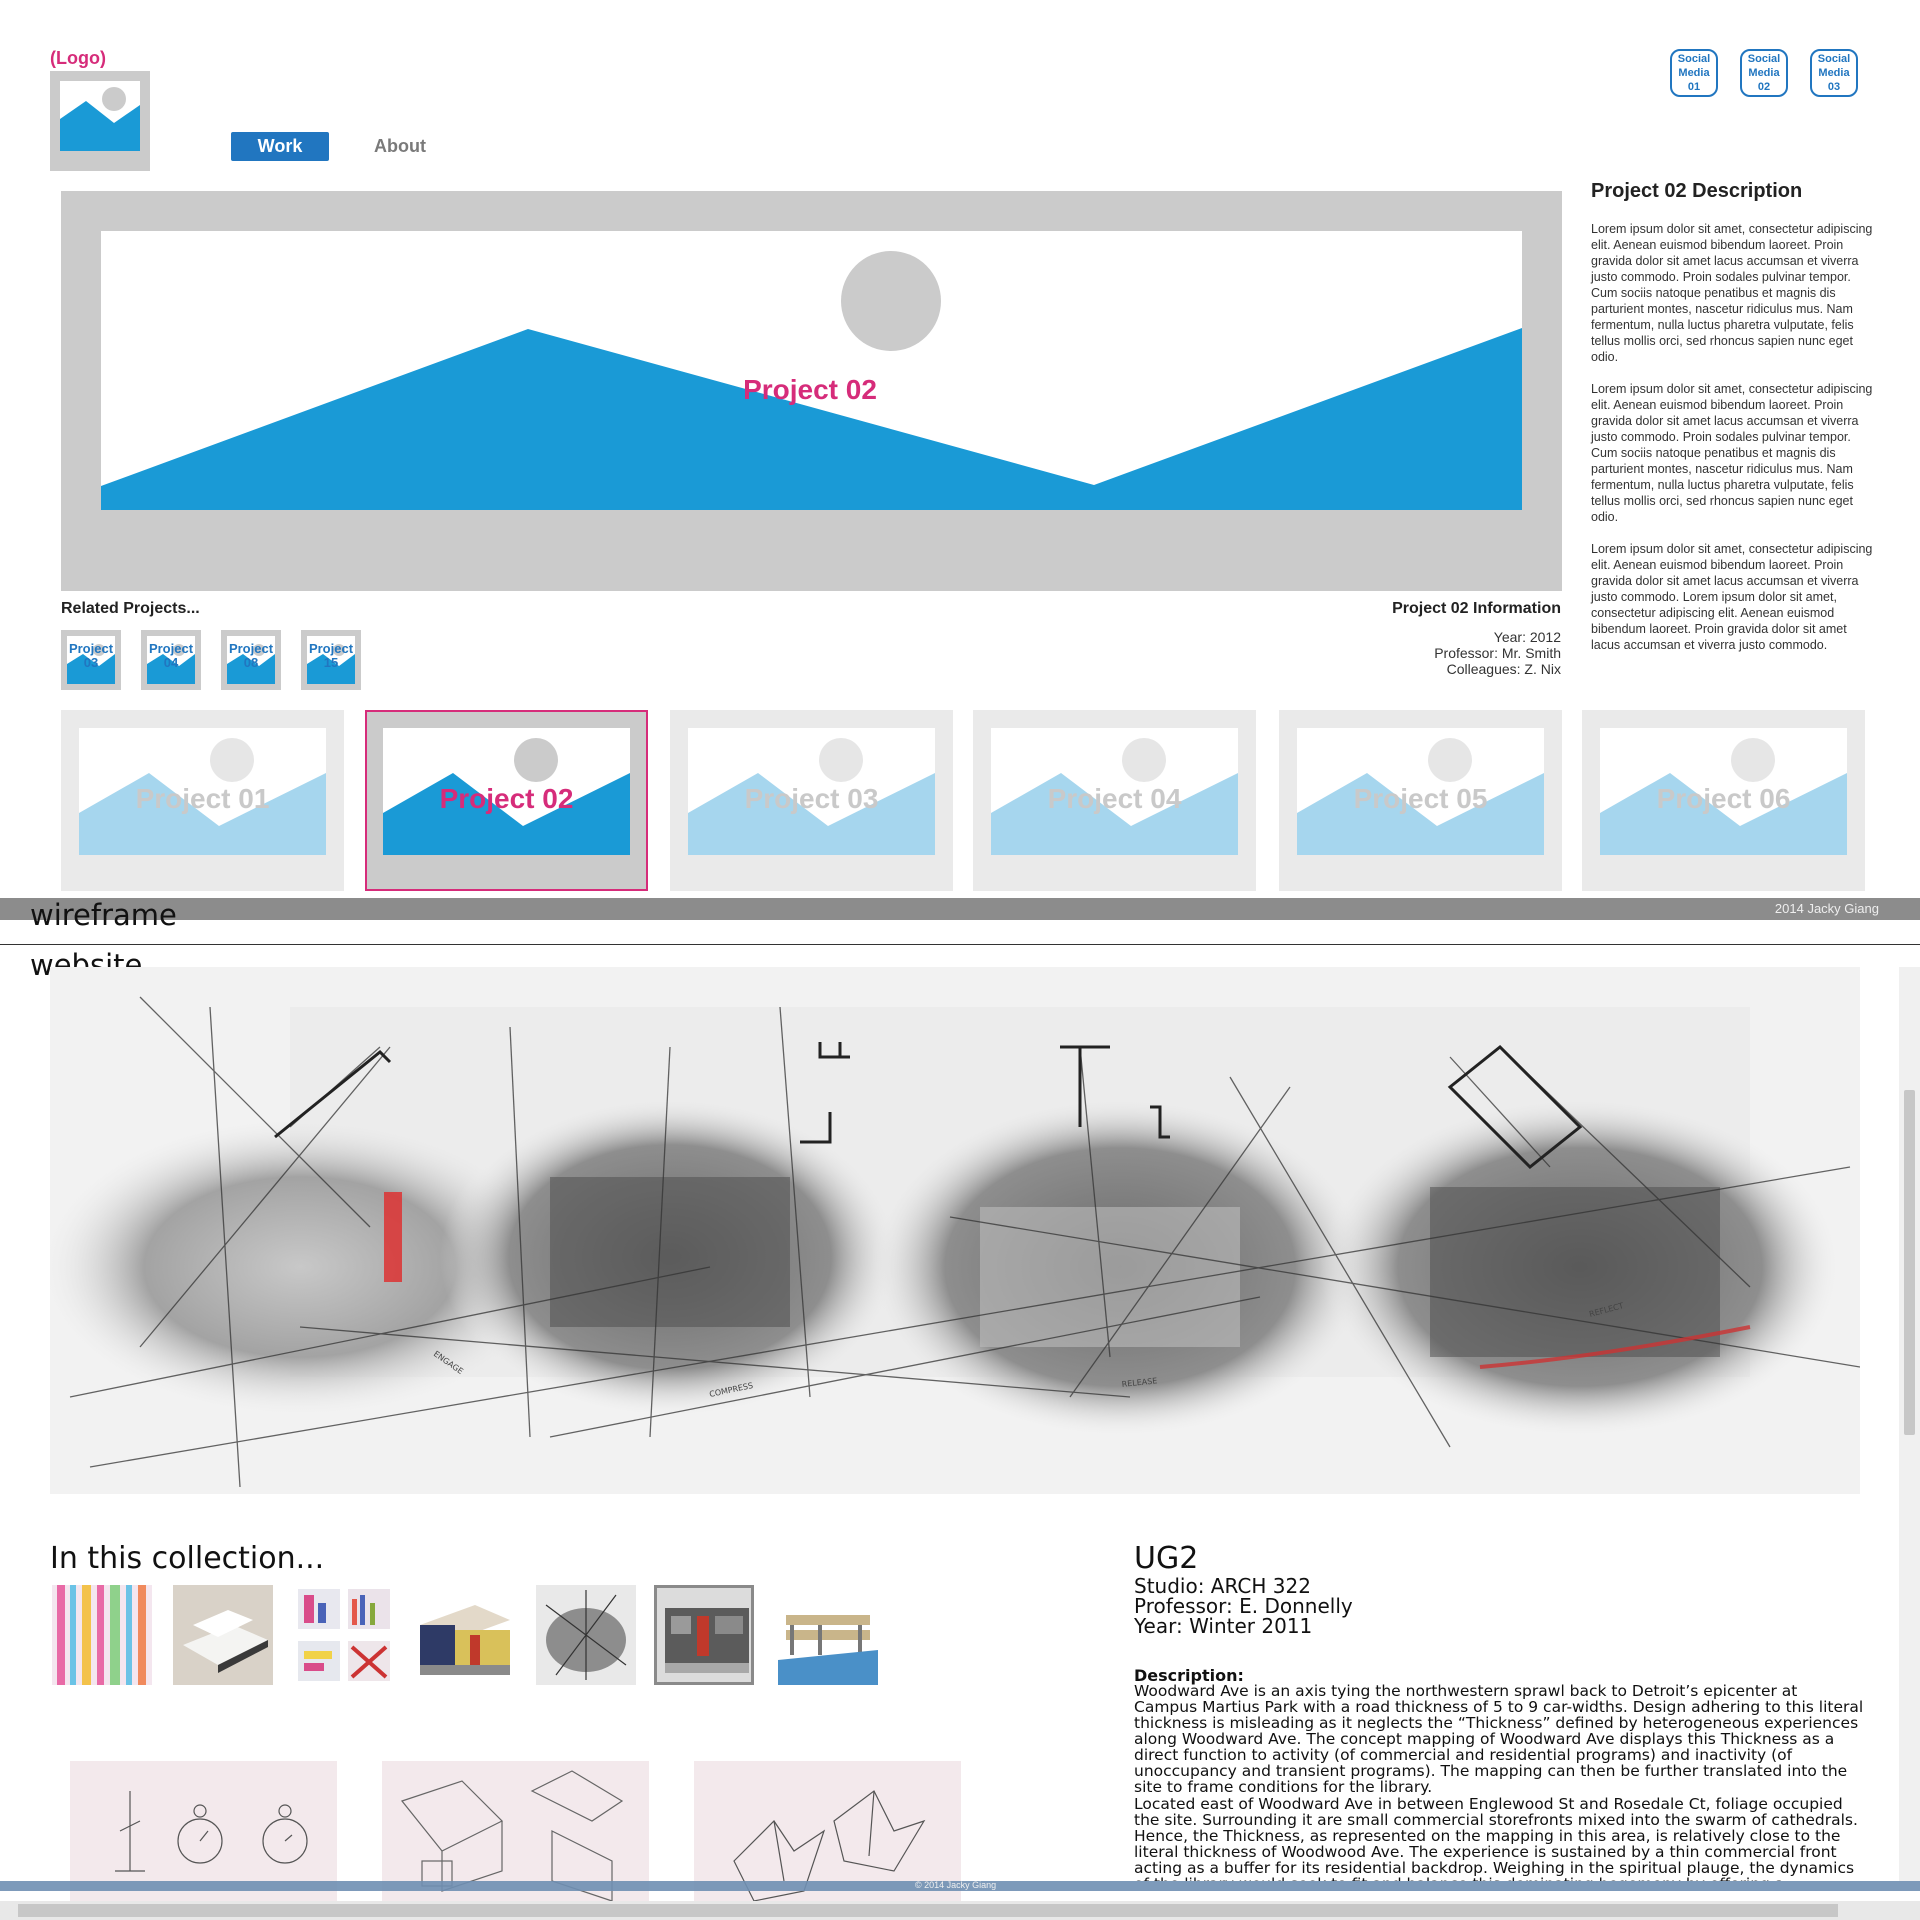 The image size is (1920, 1920). I want to click on project-info-colleagues: Colleagues: Z. Nix, so click(1503, 669).